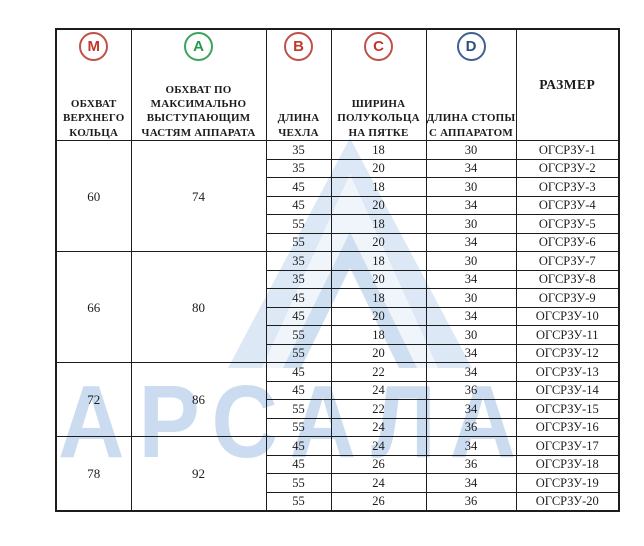 Image resolution: width=644 pixels, height=546 pixels. I want to click on table-row: 55 20 34 ОГСРЗУ-12, so click(338, 353).